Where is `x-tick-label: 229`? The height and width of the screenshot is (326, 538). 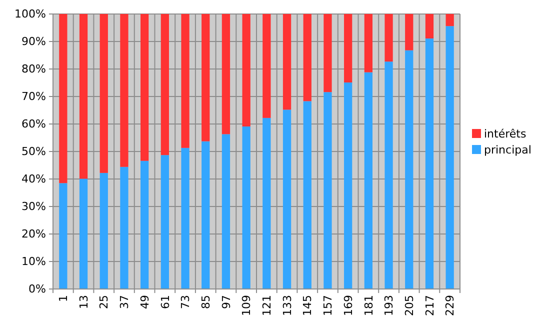
x-tick-label: 229 is located at coordinates (450, 305).